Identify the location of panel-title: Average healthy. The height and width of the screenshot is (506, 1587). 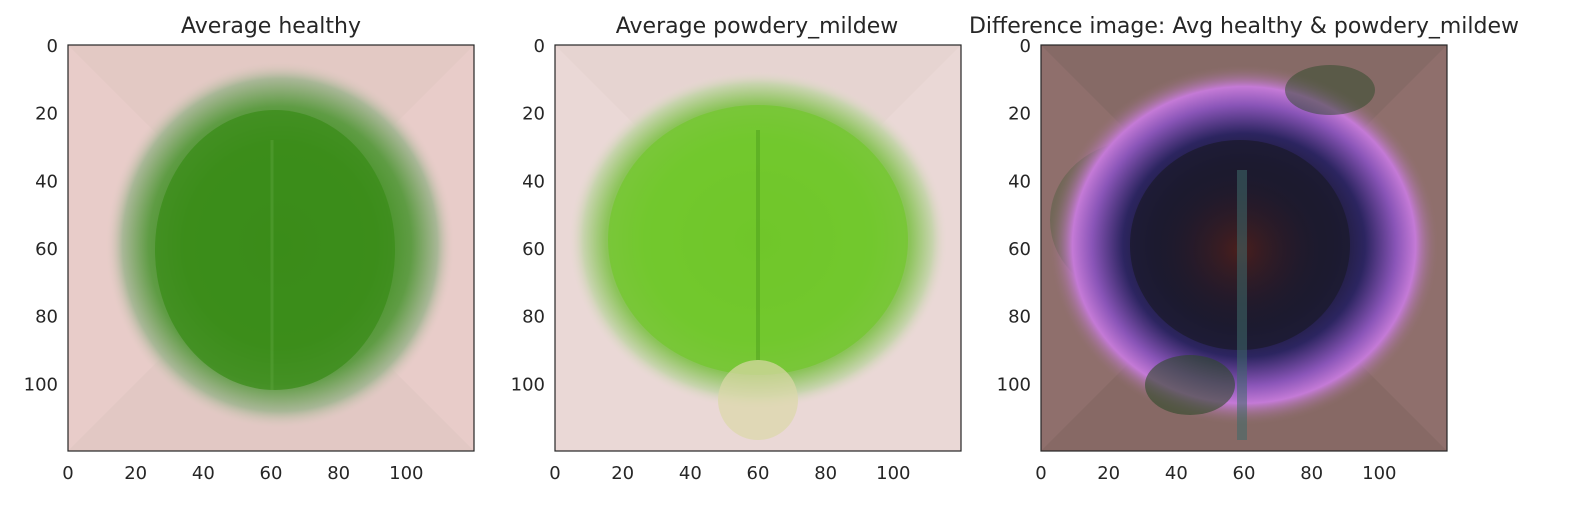
(271, 26).